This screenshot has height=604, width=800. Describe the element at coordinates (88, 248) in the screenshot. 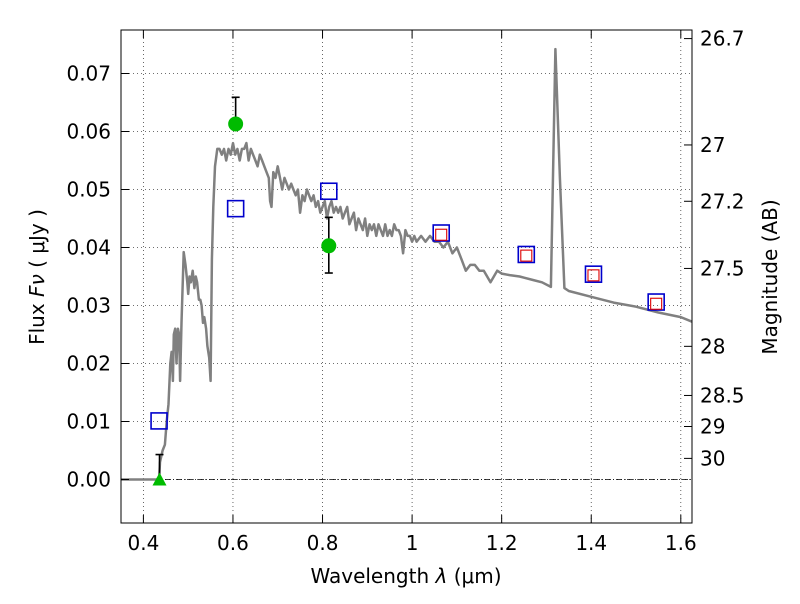

I see `y-tick-label: 0.04` at that location.